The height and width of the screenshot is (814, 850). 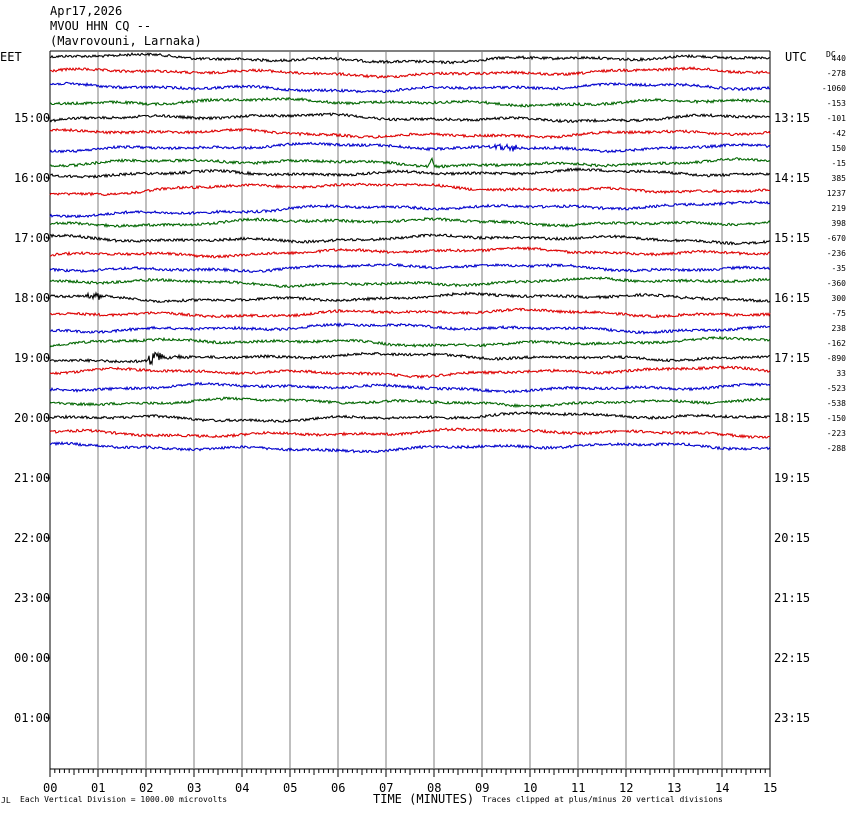 I want to click on dc-offset-label: -101, so click(x=836, y=118).